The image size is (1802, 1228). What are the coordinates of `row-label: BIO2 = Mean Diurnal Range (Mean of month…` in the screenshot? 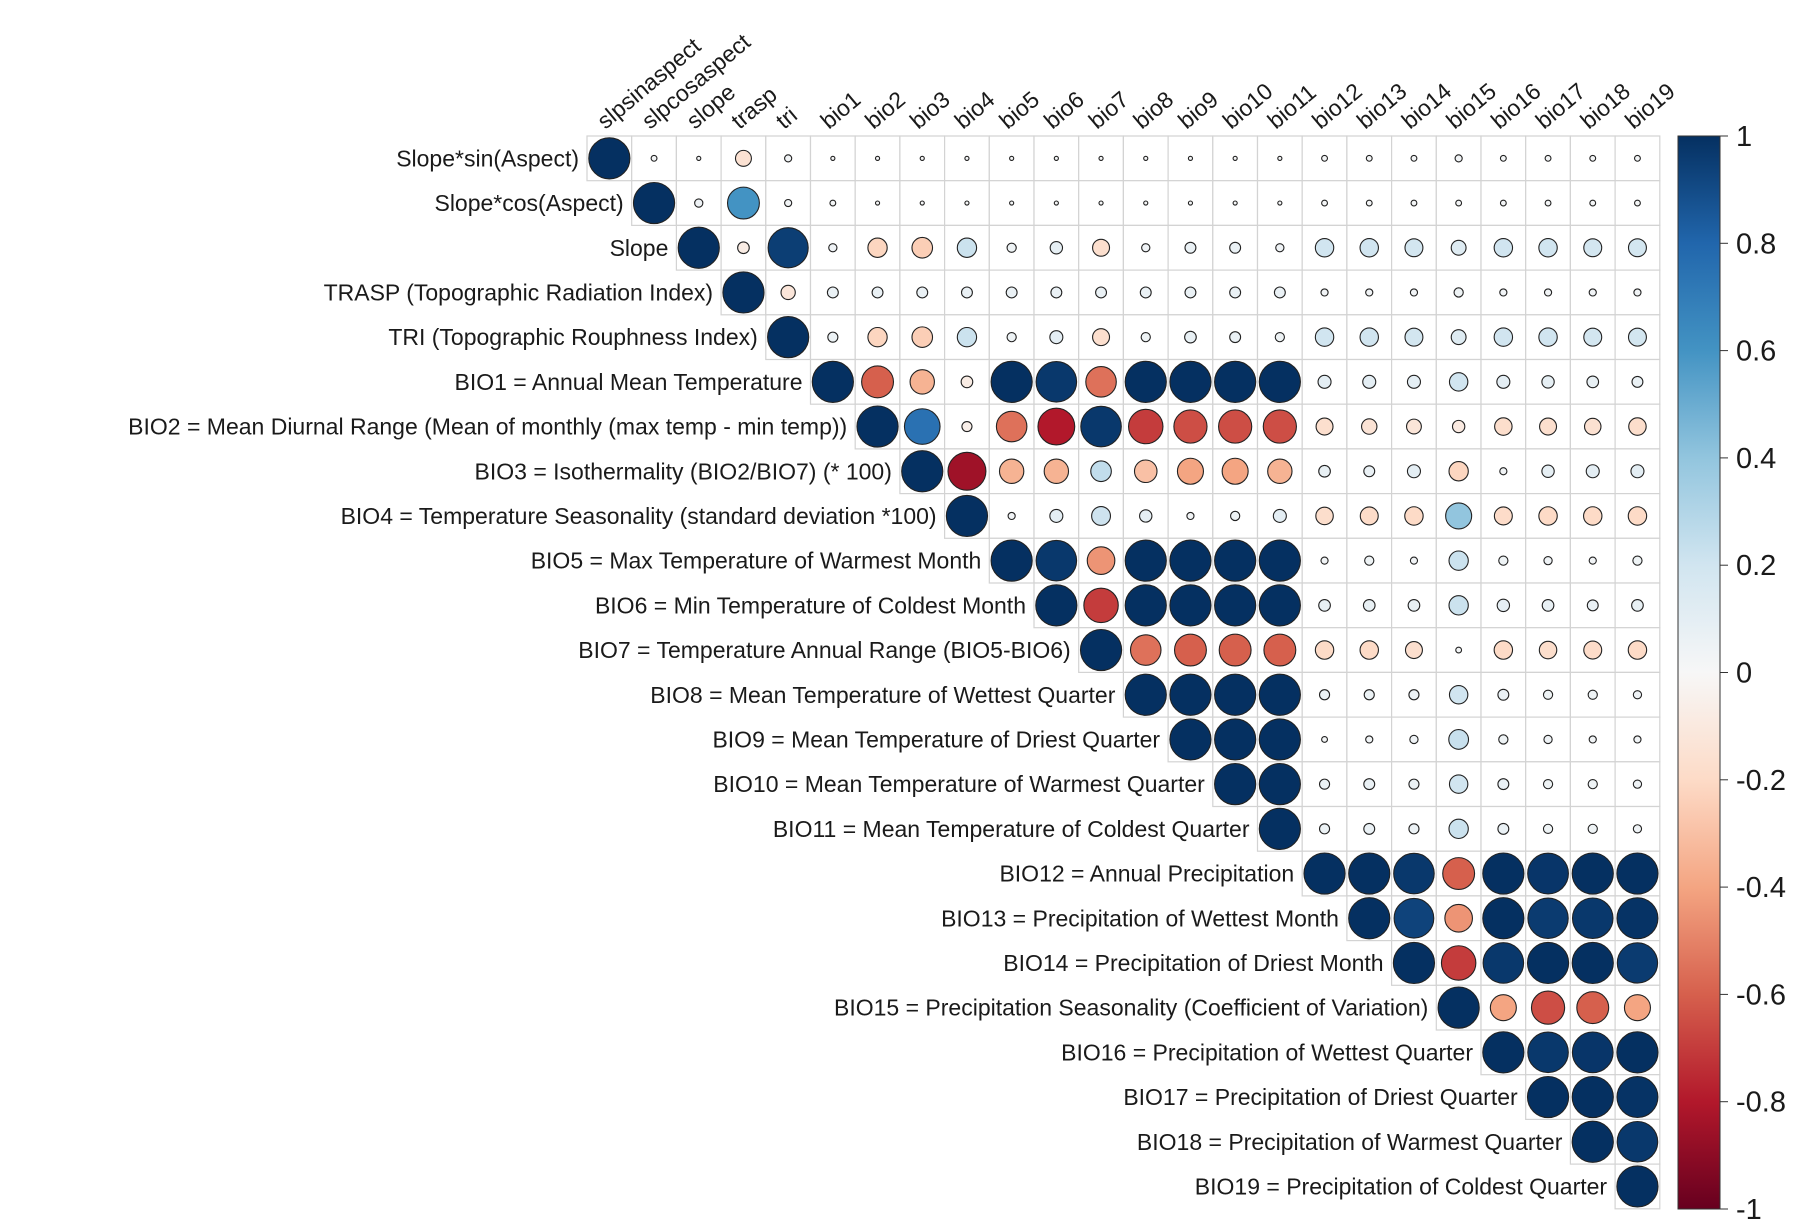 It's located at (487, 427).